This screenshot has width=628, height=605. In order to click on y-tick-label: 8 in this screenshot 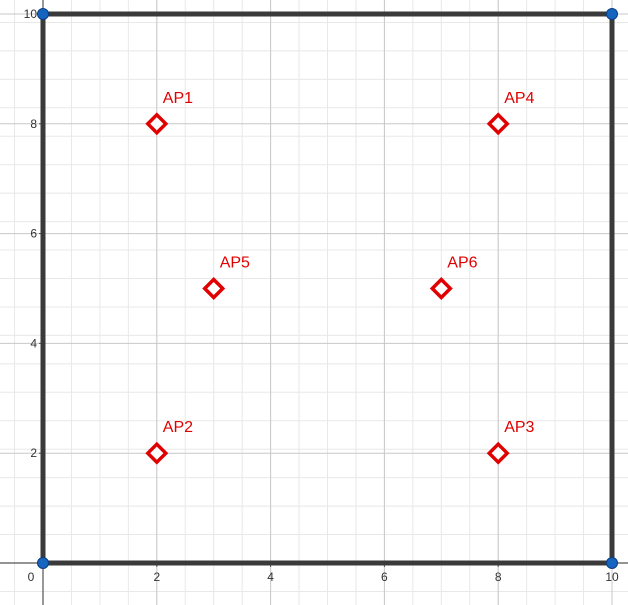, I will do `click(33, 124)`.